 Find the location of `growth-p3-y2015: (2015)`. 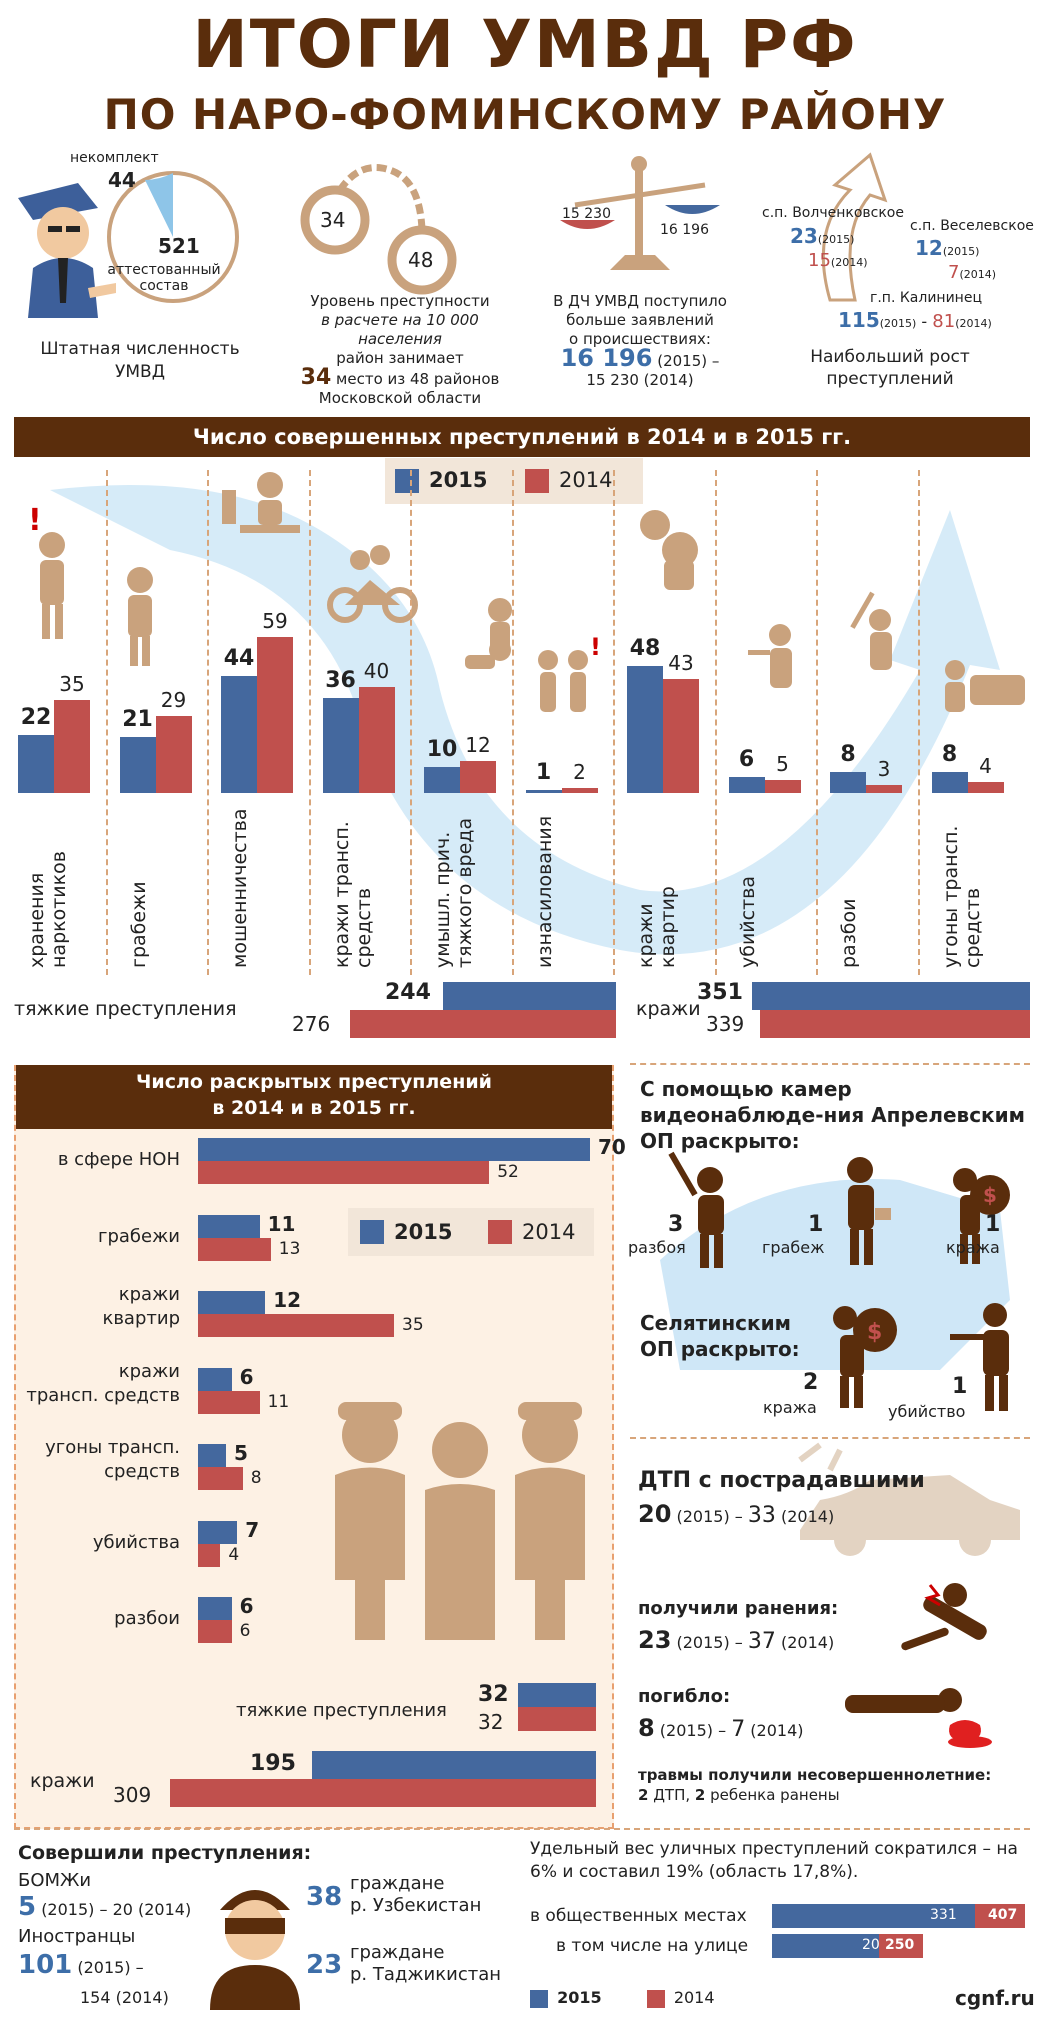

growth-p3-y2015: (2015) is located at coordinates (898, 323).